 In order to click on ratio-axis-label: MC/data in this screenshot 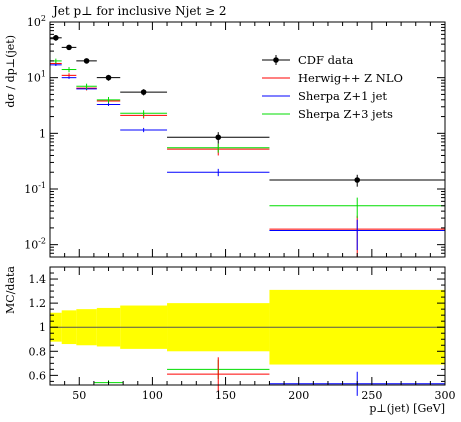, I will do `click(10, 290)`.